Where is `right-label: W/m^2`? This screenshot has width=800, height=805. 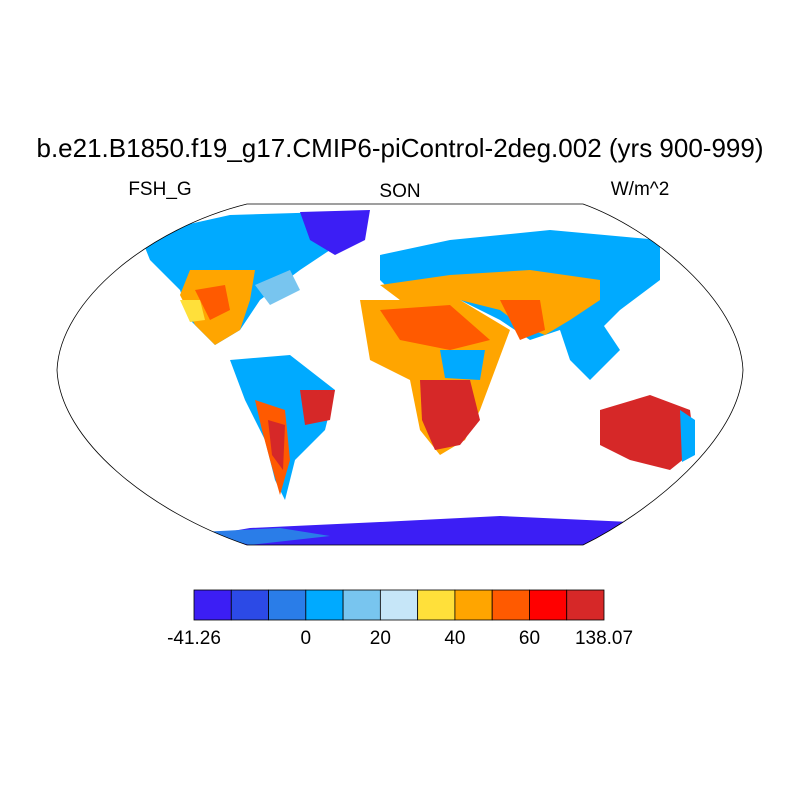 right-label: W/m^2 is located at coordinates (640, 189).